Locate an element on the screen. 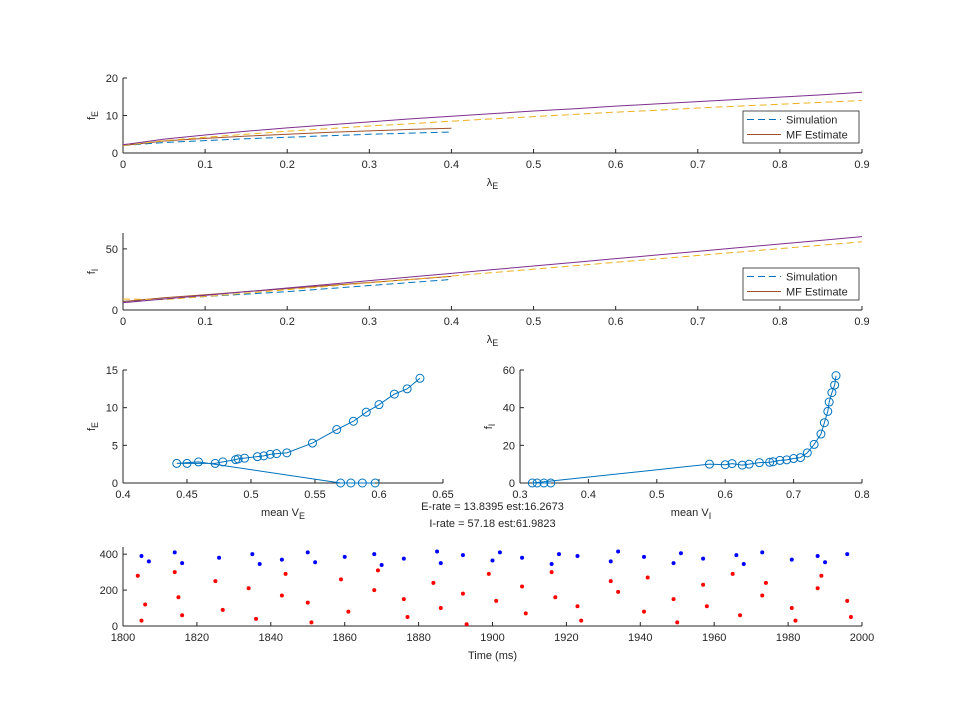 Image resolution: width=954 pixels, height=720 pixels. x-tick-label: 0.6 is located at coordinates (725, 495).